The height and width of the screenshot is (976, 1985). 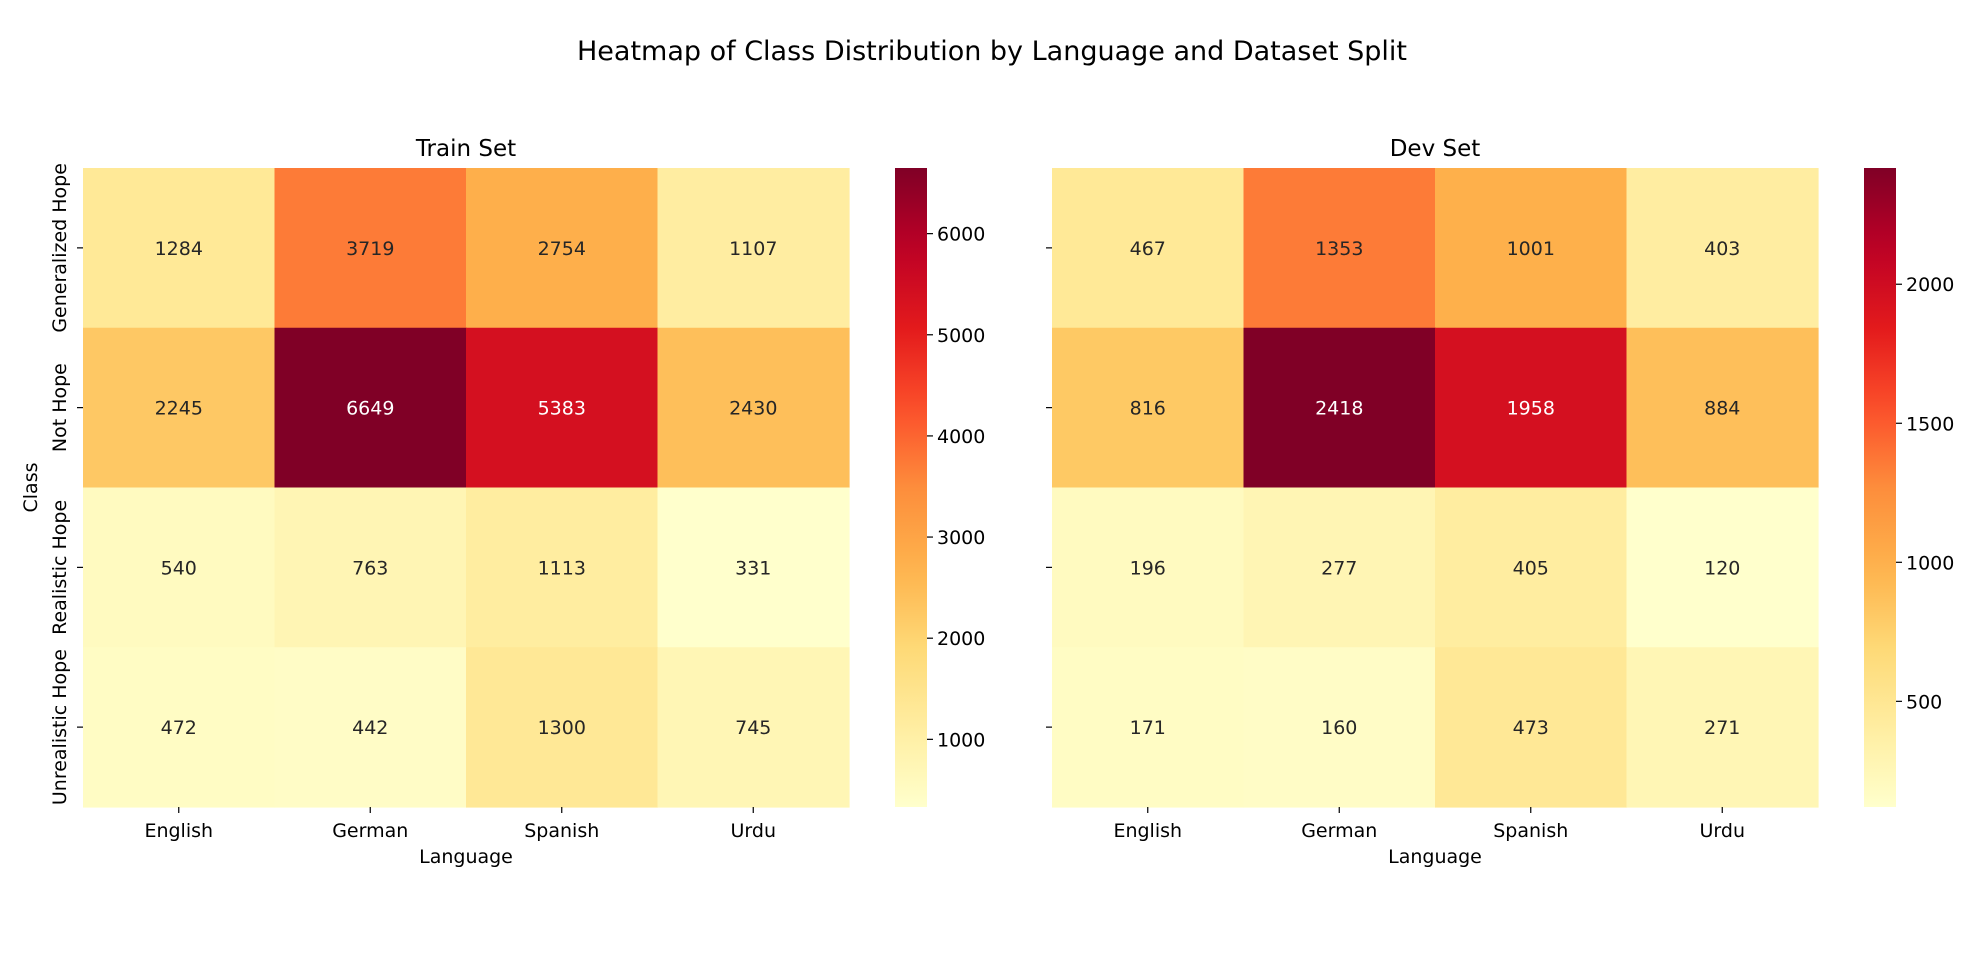 I want to click on cell-value-label: 2754, so click(x=562, y=249).